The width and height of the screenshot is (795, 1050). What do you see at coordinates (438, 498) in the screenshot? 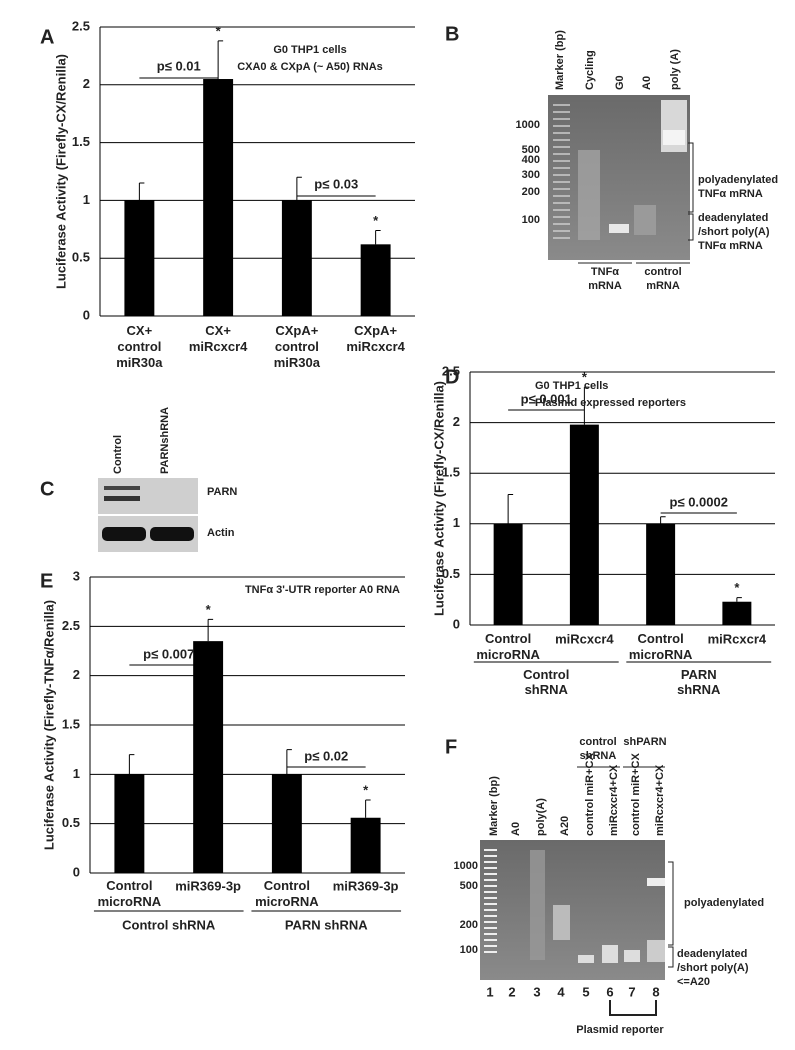
I see `y-axis-title: Luciferase Activity (Firefly-CX/Renilla)` at bounding box center [438, 498].